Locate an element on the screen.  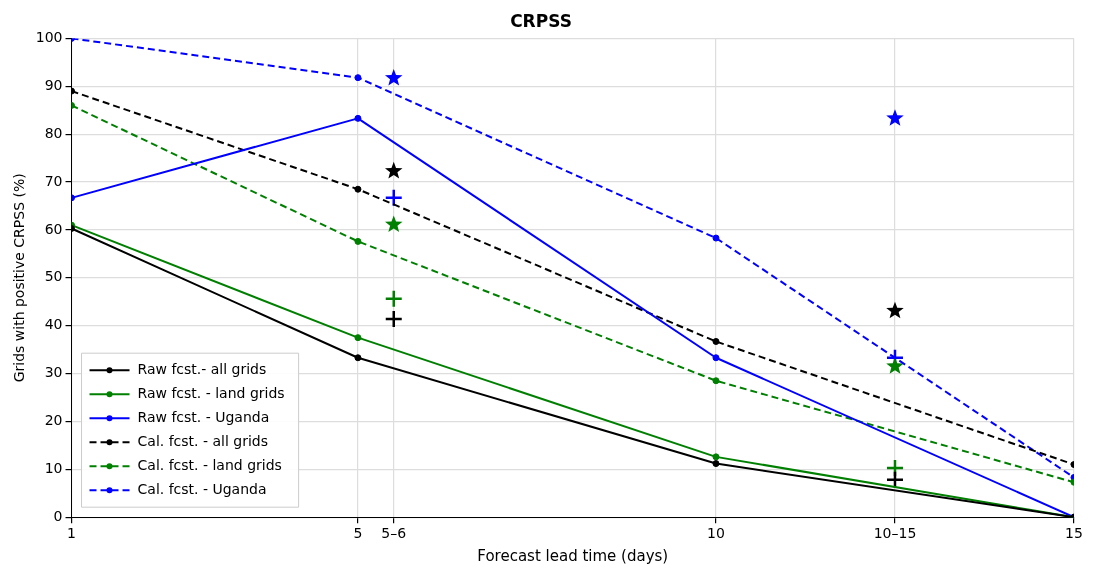
y-tick-label: 30 is located at coordinates (53, 372).